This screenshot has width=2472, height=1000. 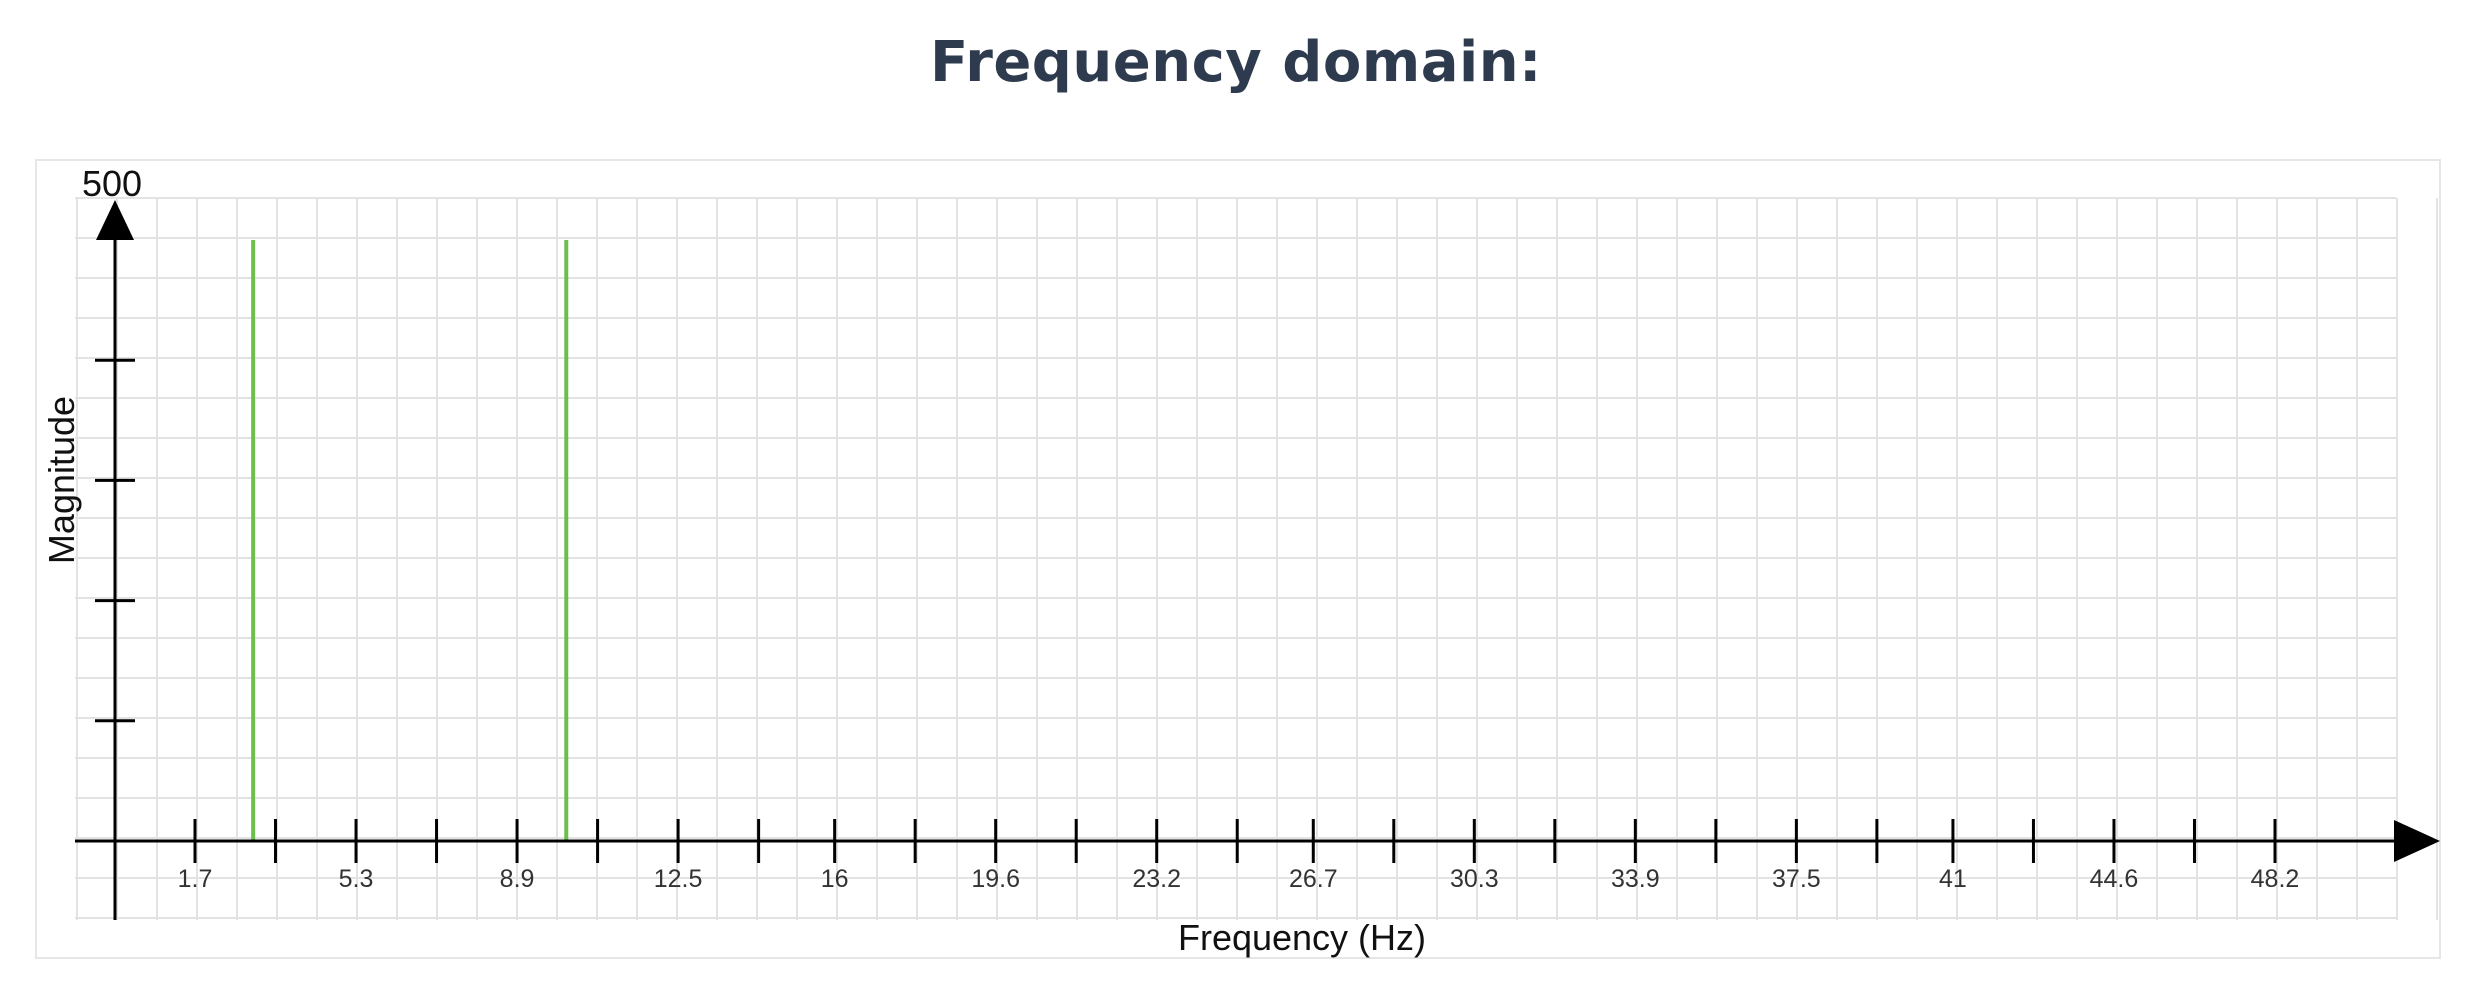 I want to click on x-tick-label: 8.9, so click(x=517, y=879).